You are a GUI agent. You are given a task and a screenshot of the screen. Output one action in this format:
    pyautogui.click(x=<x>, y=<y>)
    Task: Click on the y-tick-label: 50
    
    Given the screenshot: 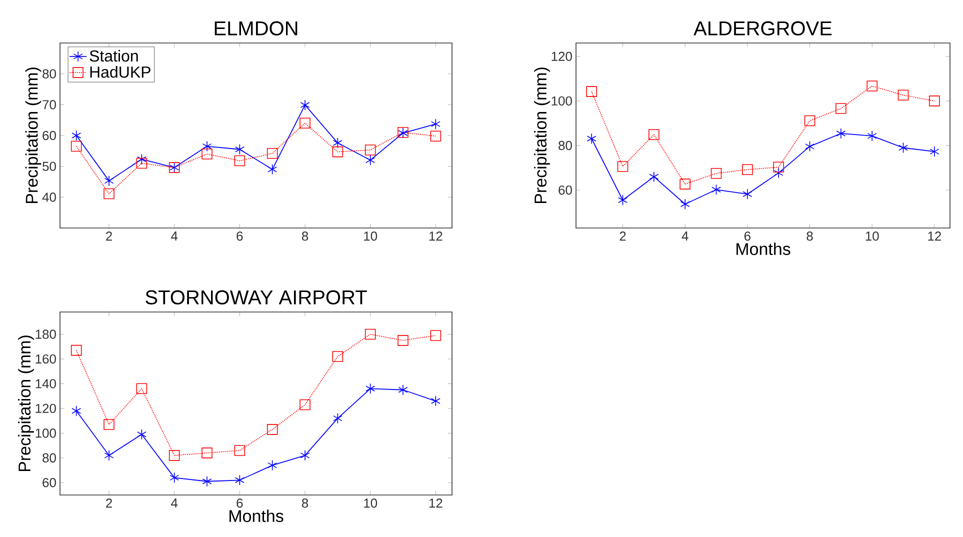 What is the action you would take?
    pyautogui.click(x=49, y=166)
    